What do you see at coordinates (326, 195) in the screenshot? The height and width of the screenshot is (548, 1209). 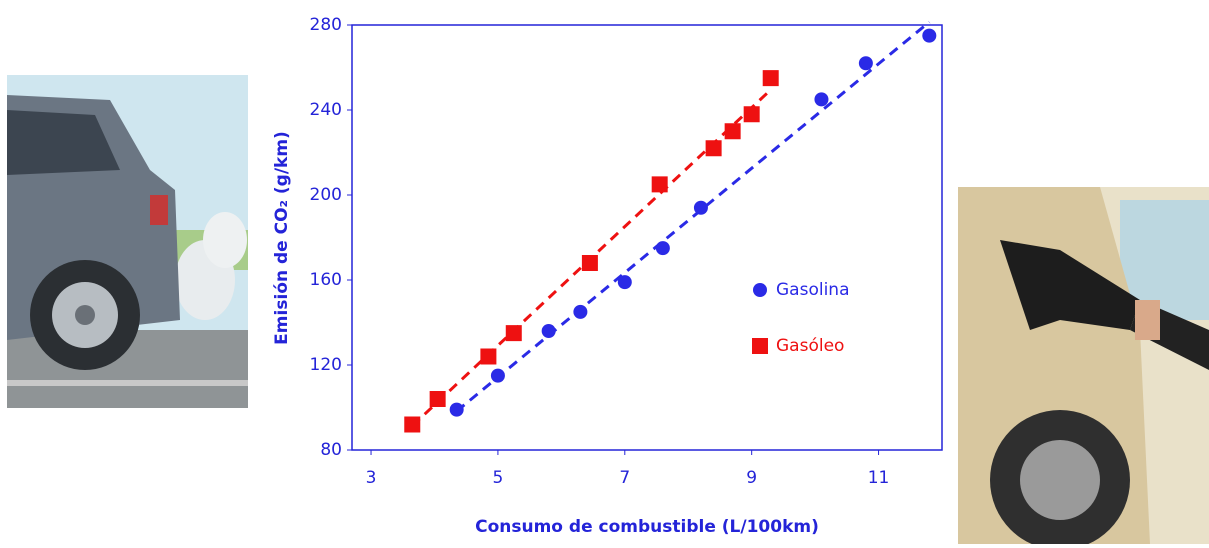 I see `y-tick-label: 200` at bounding box center [326, 195].